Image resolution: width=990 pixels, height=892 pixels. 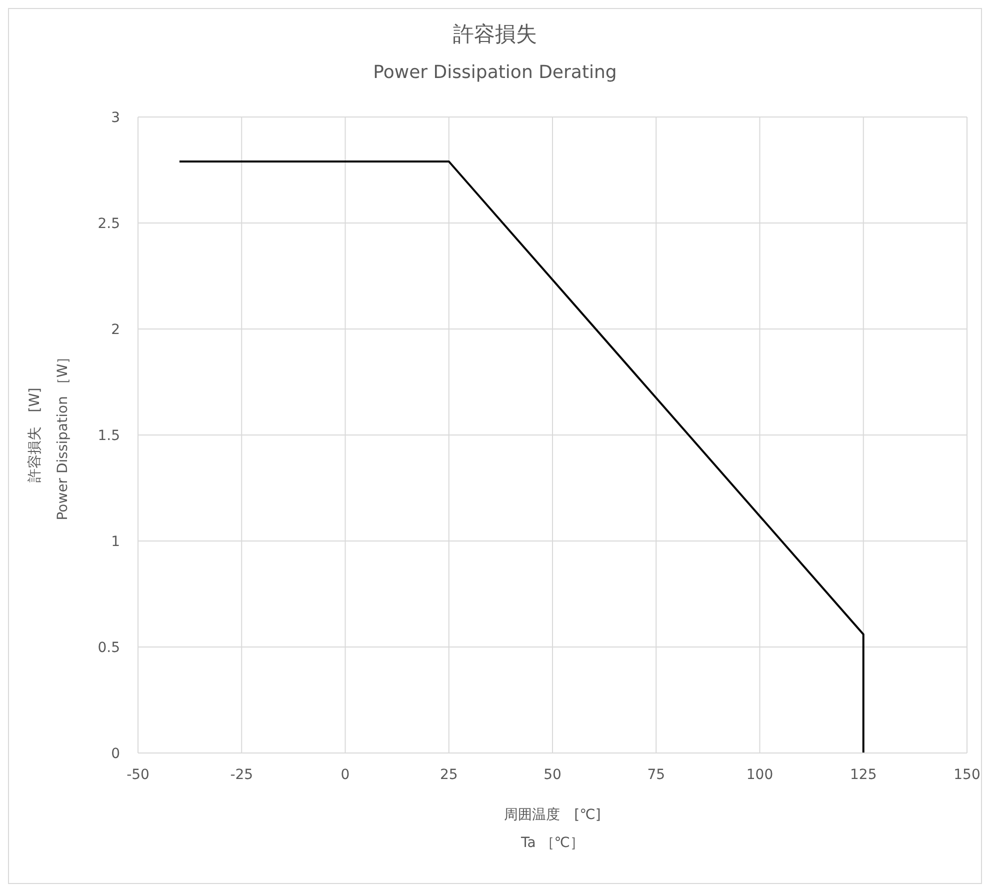 What do you see at coordinates (115, 542) in the screenshot?
I see `y-tick-label: 1` at bounding box center [115, 542].